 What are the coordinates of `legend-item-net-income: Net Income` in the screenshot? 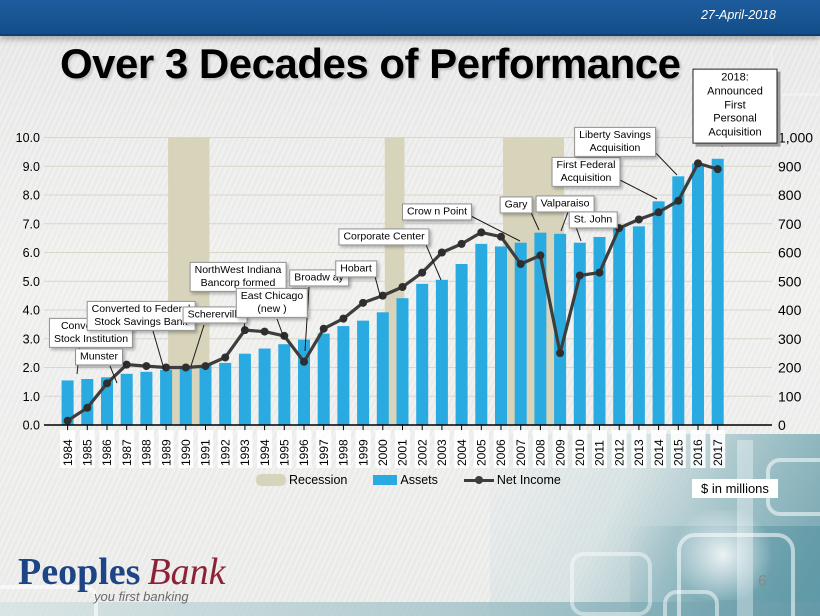 It's located at (512, 480).